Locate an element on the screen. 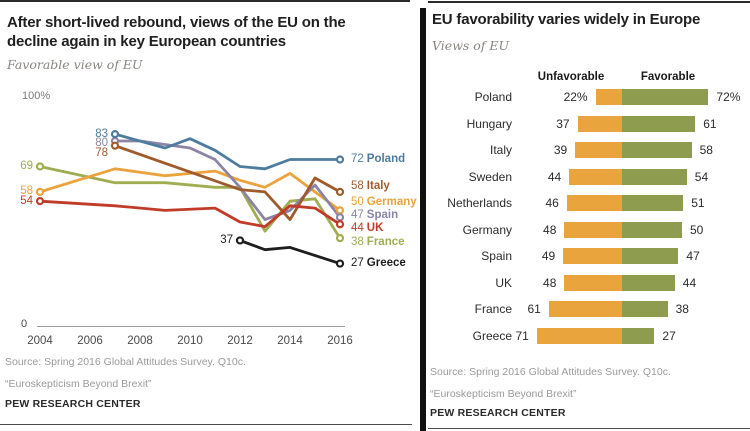 The image size is (750, 431). start-marker-poland is located at coordinates (115, 134).